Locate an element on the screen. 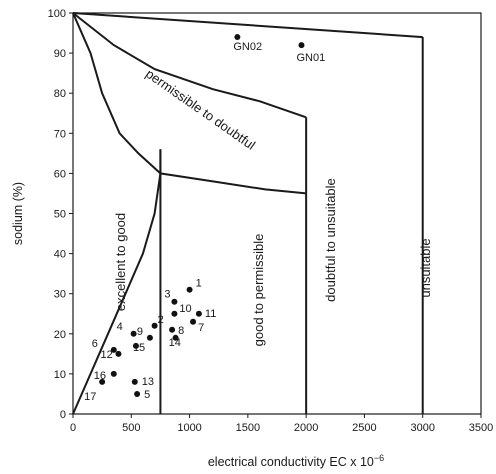 The image size is (496, 474). data-point-label: 9 is located at coordinates (140, 332).